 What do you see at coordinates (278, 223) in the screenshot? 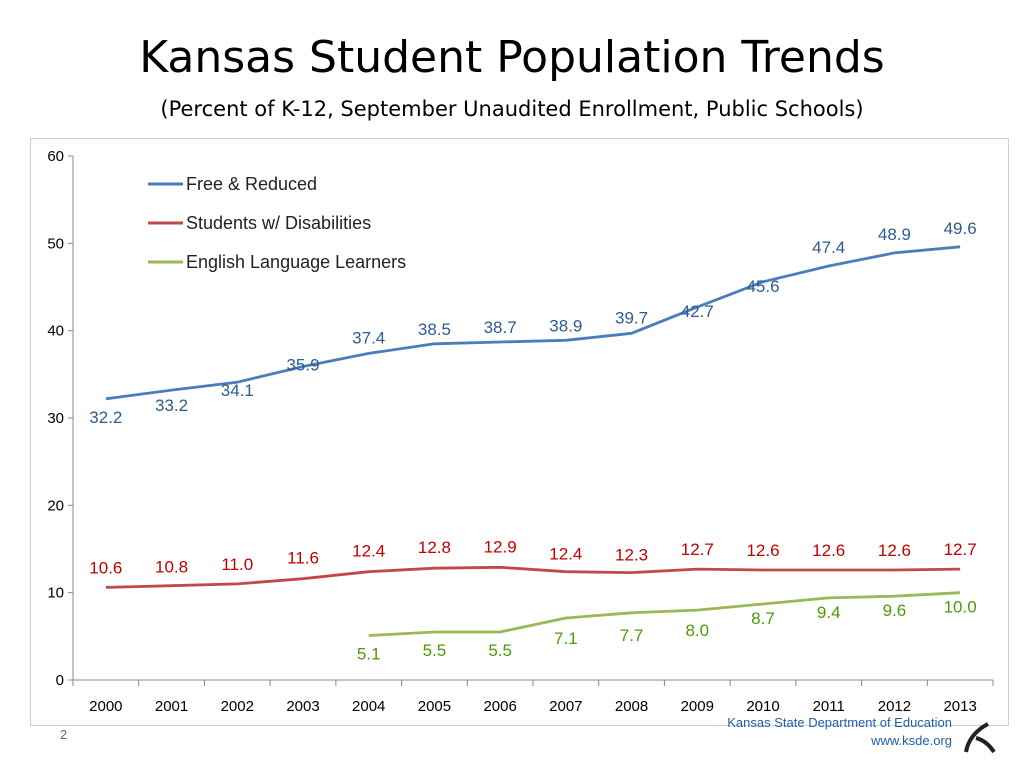
I see `legend-label: Students w/ Disabilities` at bounding box center [278, 223].